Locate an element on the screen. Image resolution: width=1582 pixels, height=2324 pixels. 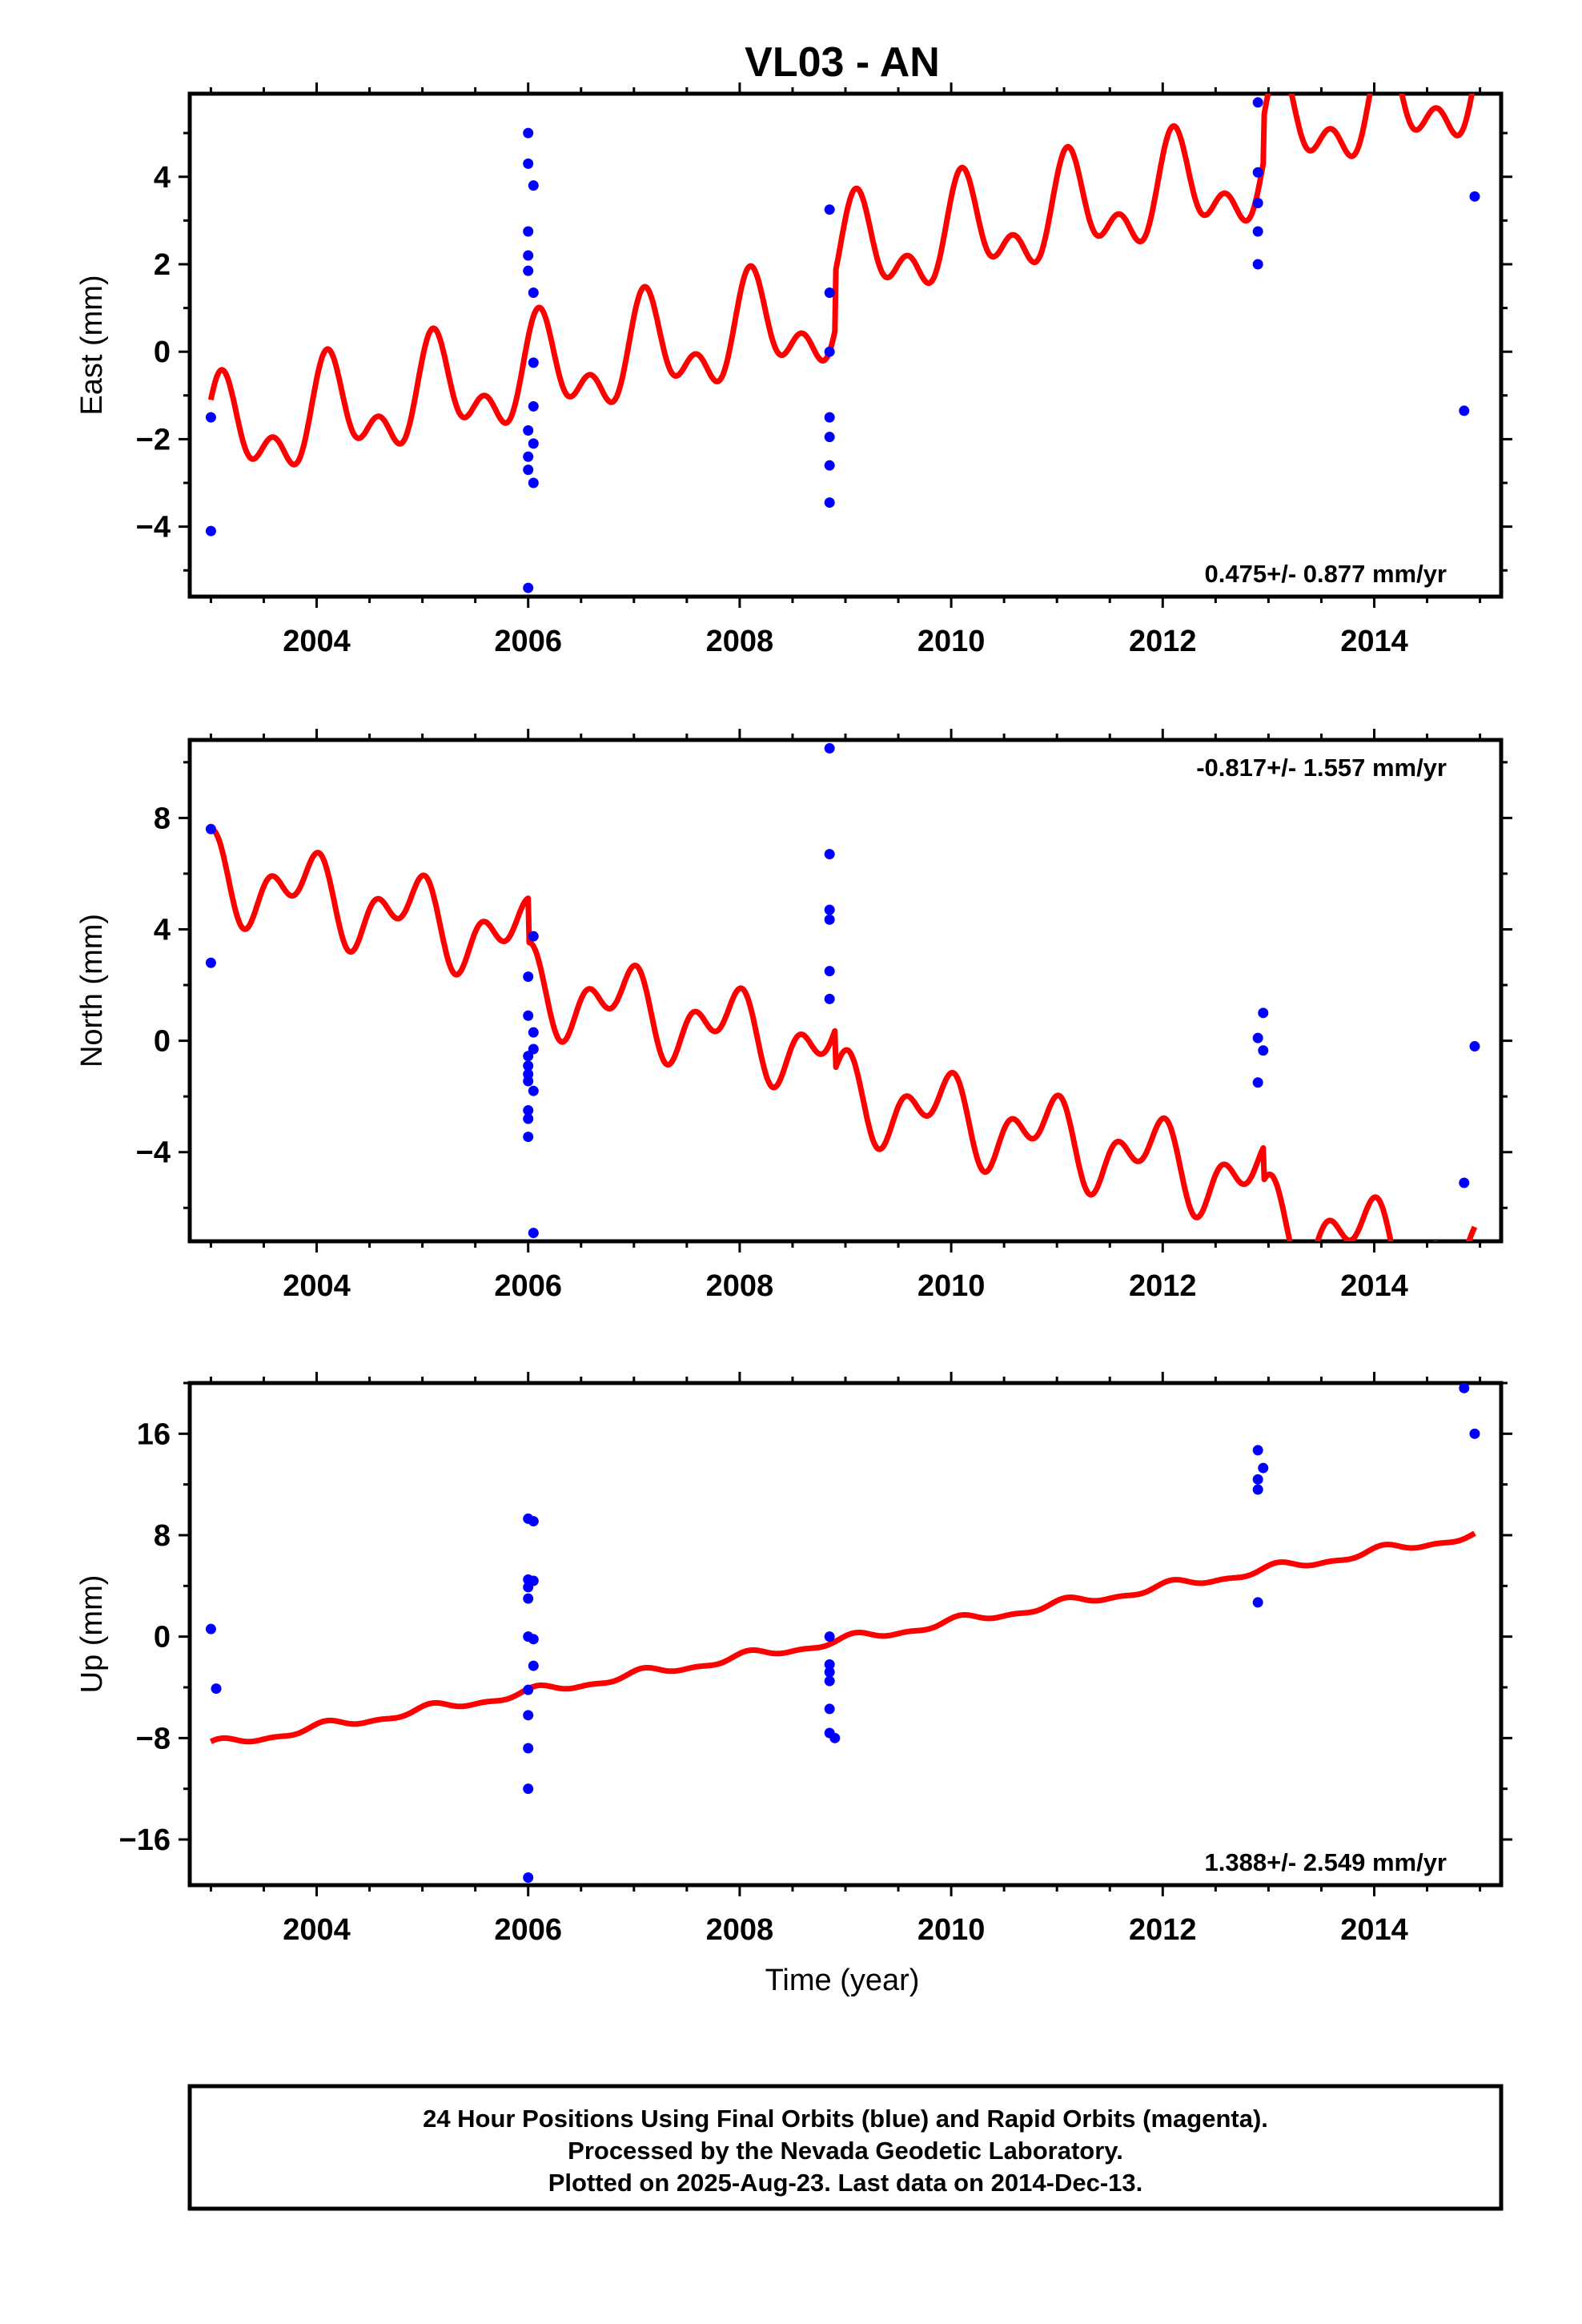
panel-up-ylabel: Up (mm) is located at coordinates (92, 1634).